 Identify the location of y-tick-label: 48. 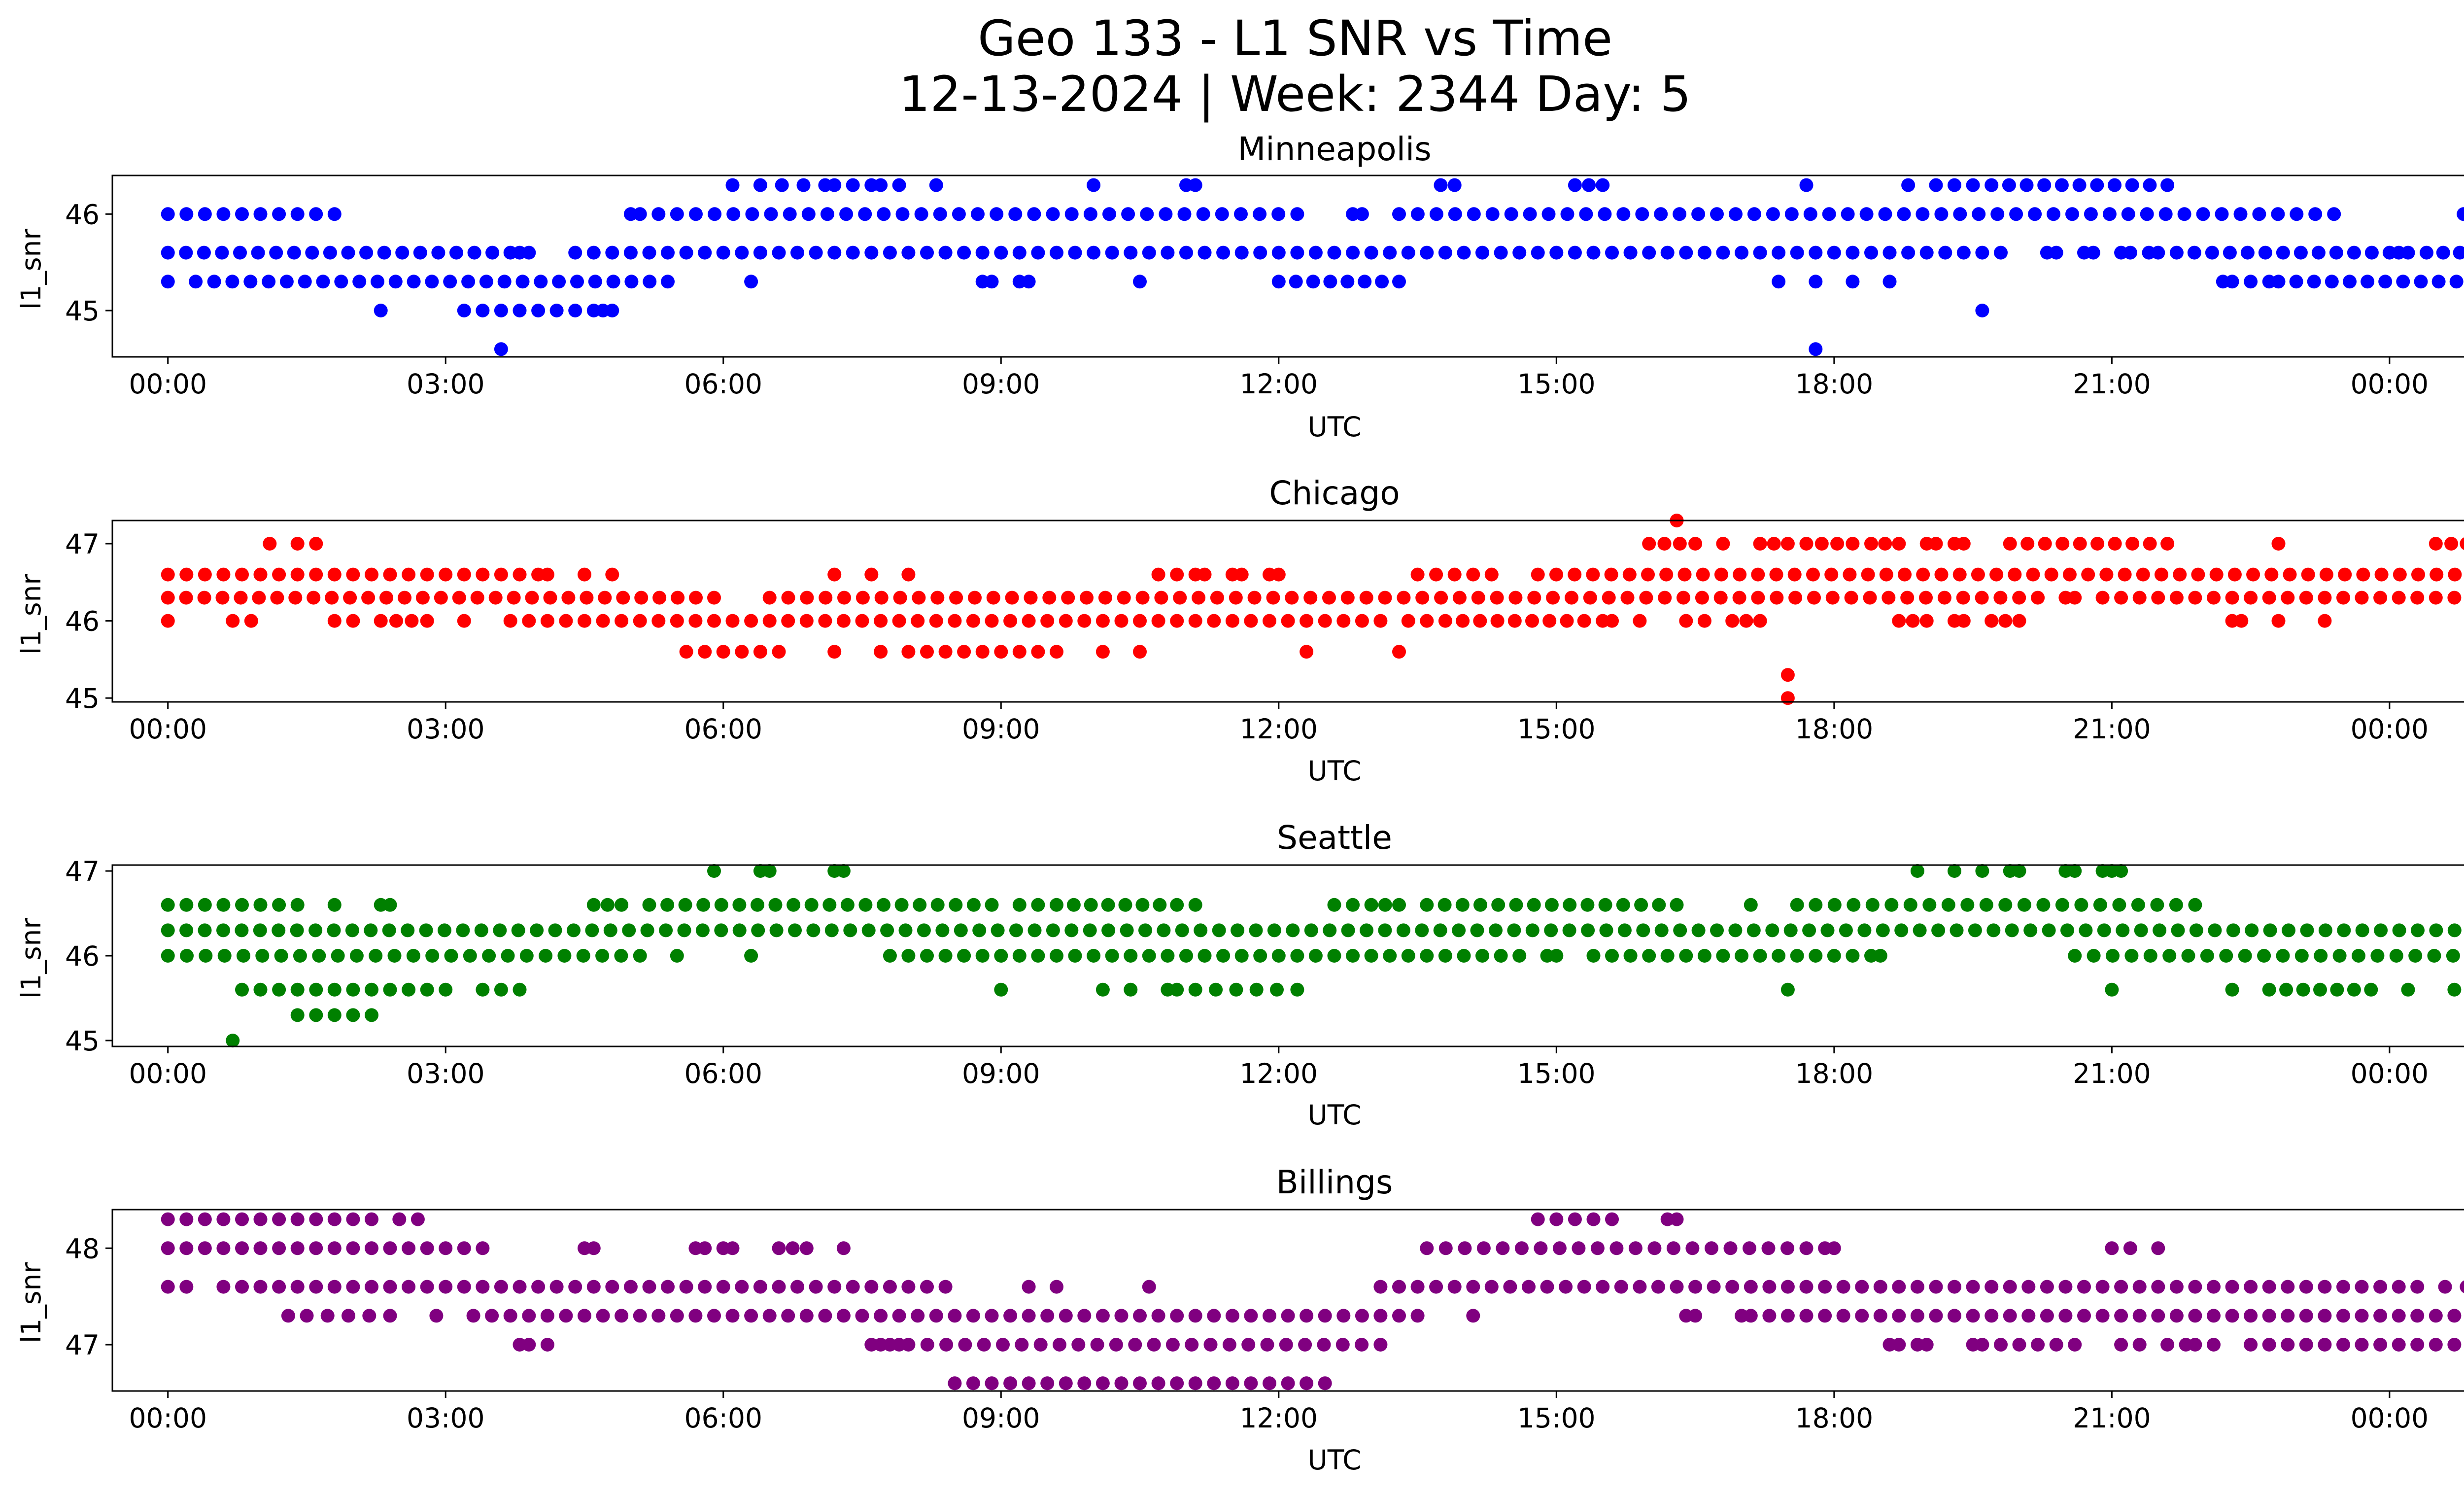
(82, 1248).